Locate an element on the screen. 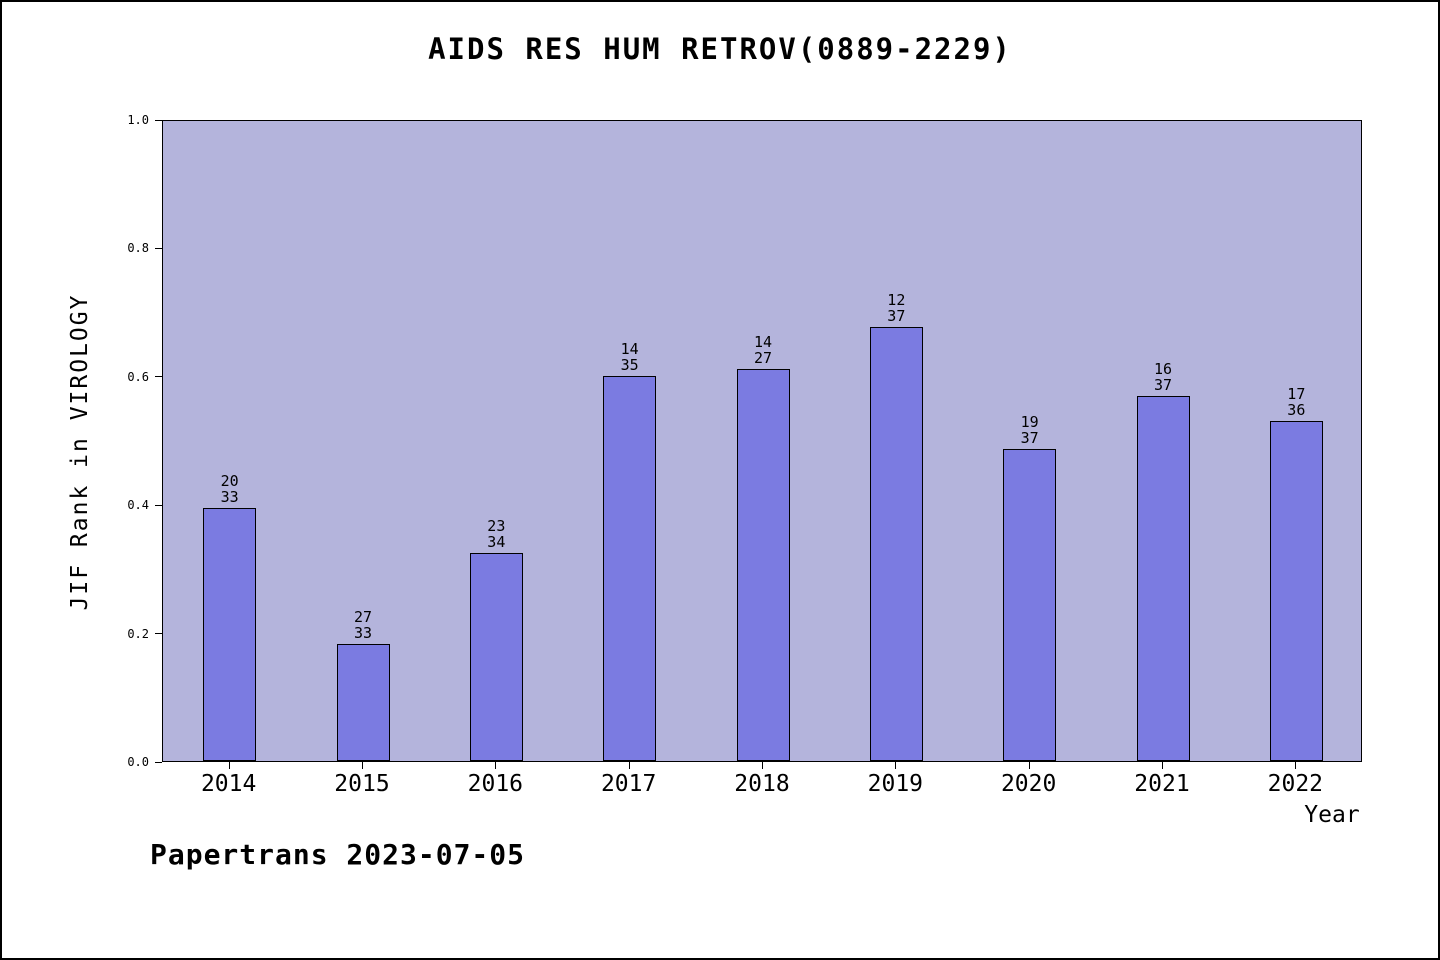 The width and height of the screenshot is (1440, 960). bar-2014 is located at coordinates (230, 634).